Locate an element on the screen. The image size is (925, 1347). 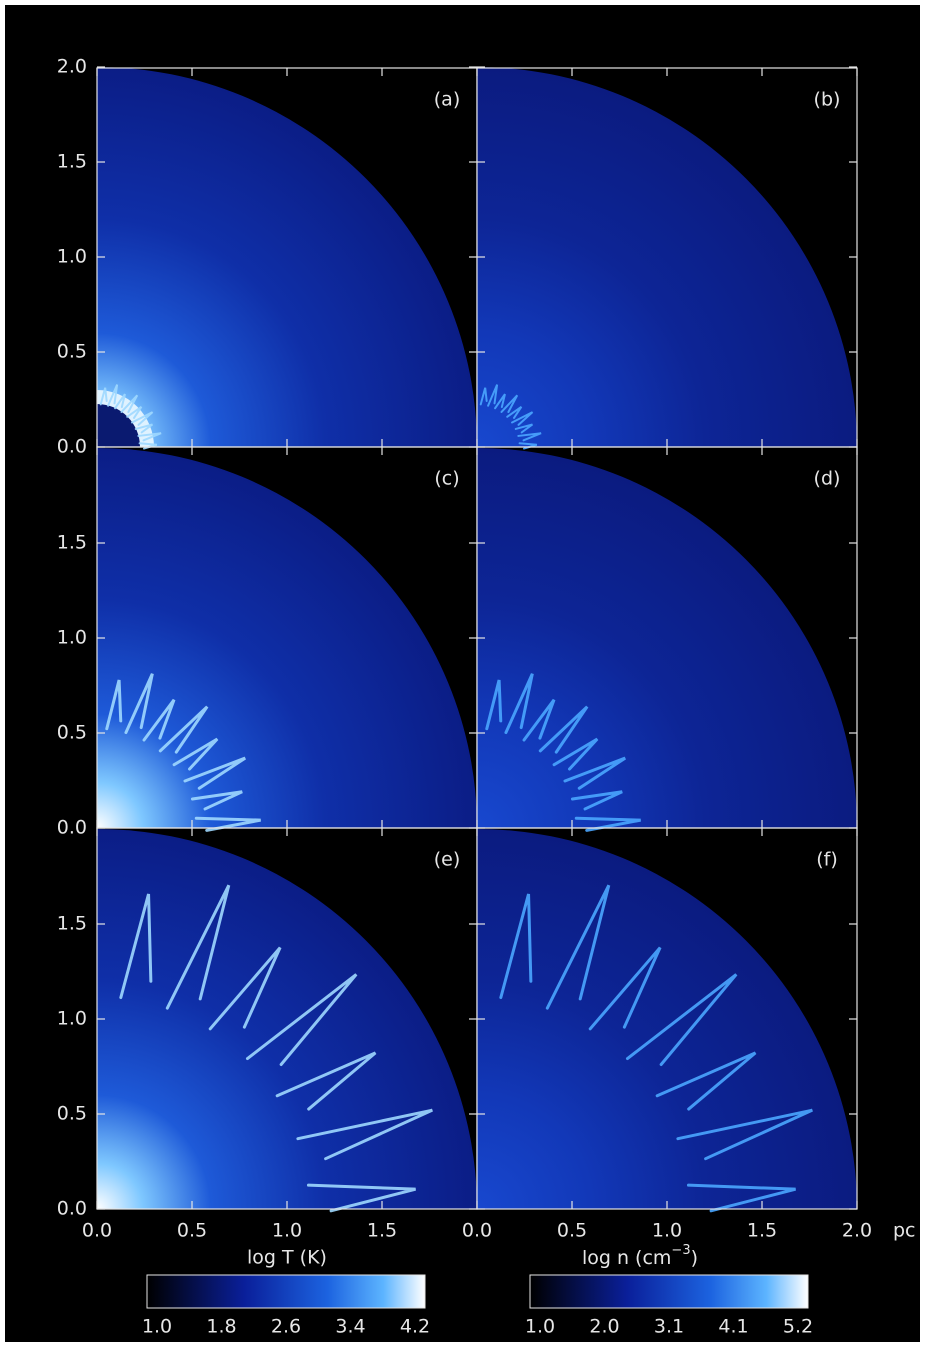
inner-core is located at coordinates (118, 425).